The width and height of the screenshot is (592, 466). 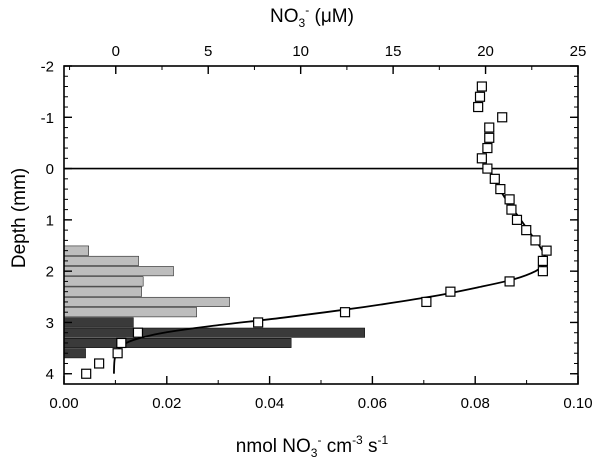 What do you see at coordinates (50, 374) in the screenshot?
I see `y-tick-label: 4` at bounding box center [50, 374].